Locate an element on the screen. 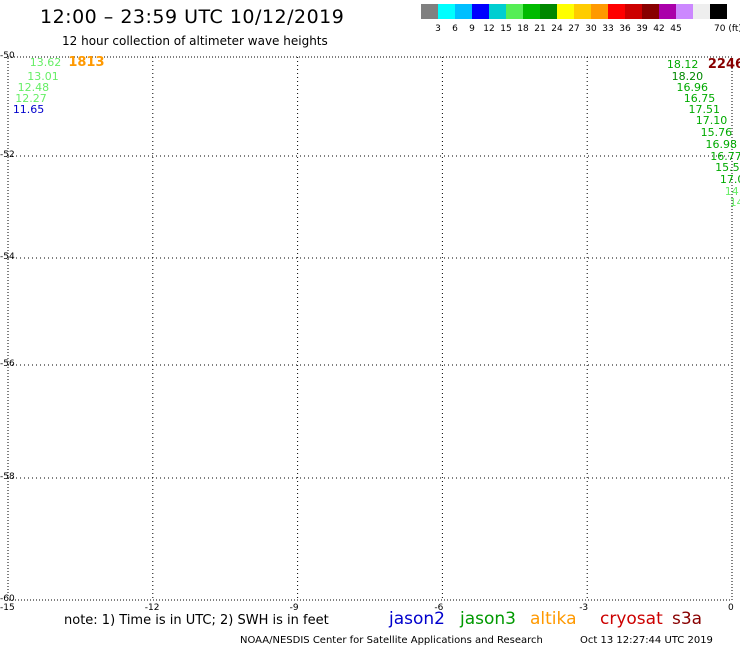 The height and width of the screenshot is (650, 740). legend-label: 27 is located at coordinates (574, 29).